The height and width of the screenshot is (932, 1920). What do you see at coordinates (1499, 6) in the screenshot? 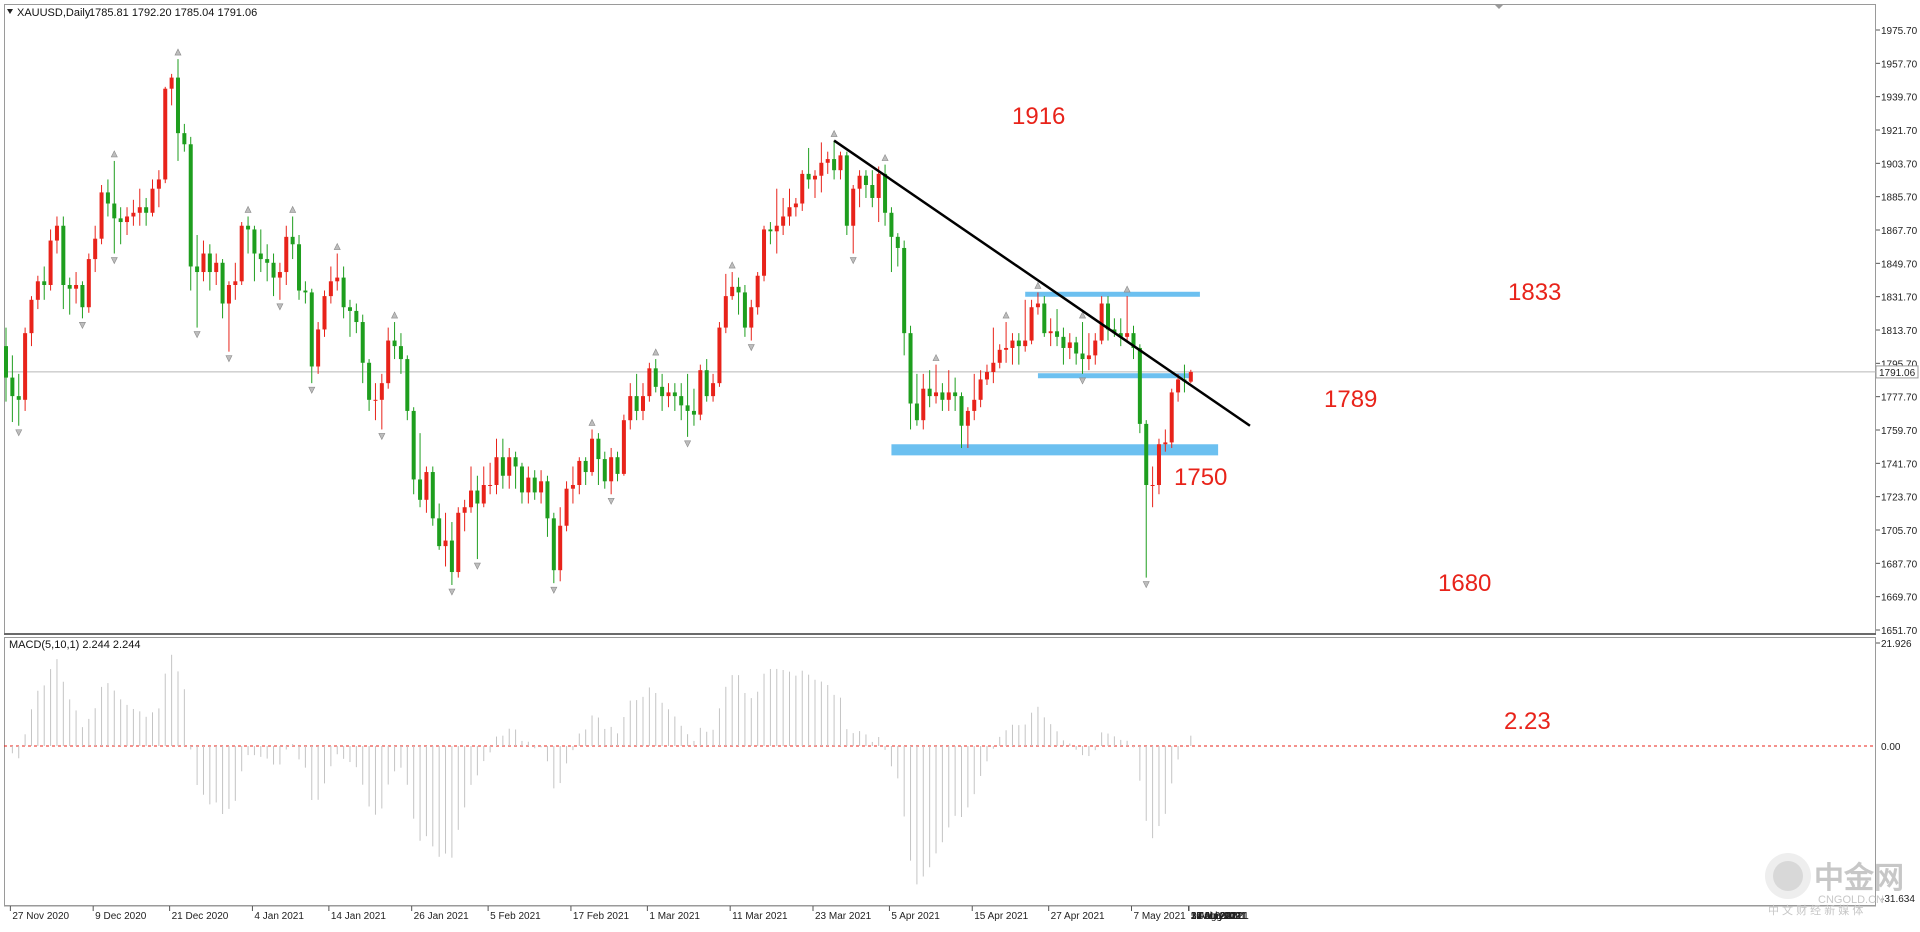
I see `shift-marker-icon` at bounding box center [1499, 6].